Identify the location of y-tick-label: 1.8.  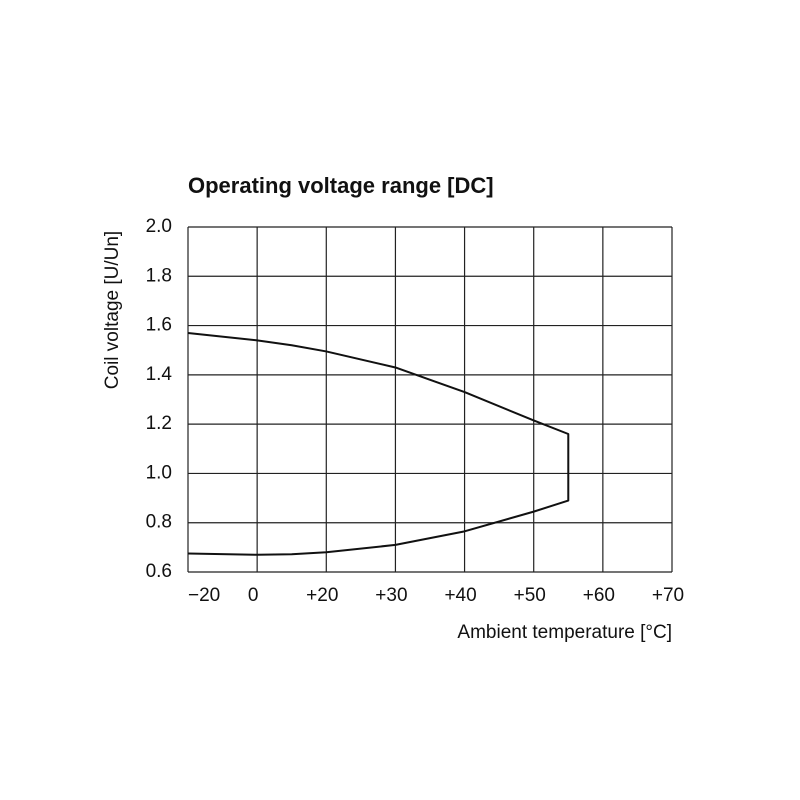
(159, 275).